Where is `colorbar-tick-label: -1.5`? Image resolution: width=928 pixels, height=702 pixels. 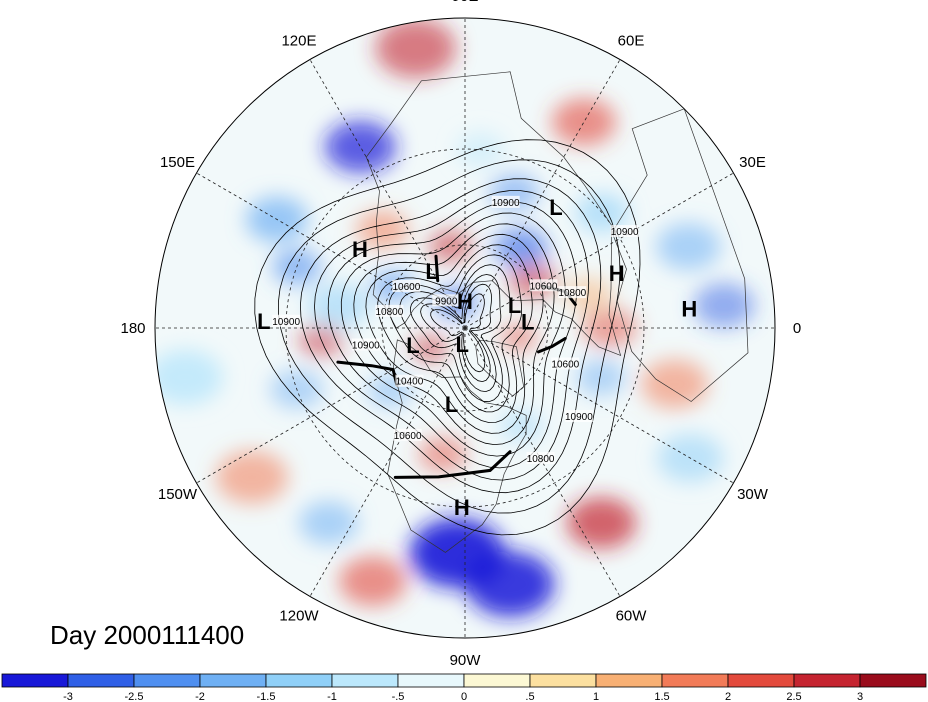
colorbar-tick-label: -1.5 is located at coordinates (266, 696).